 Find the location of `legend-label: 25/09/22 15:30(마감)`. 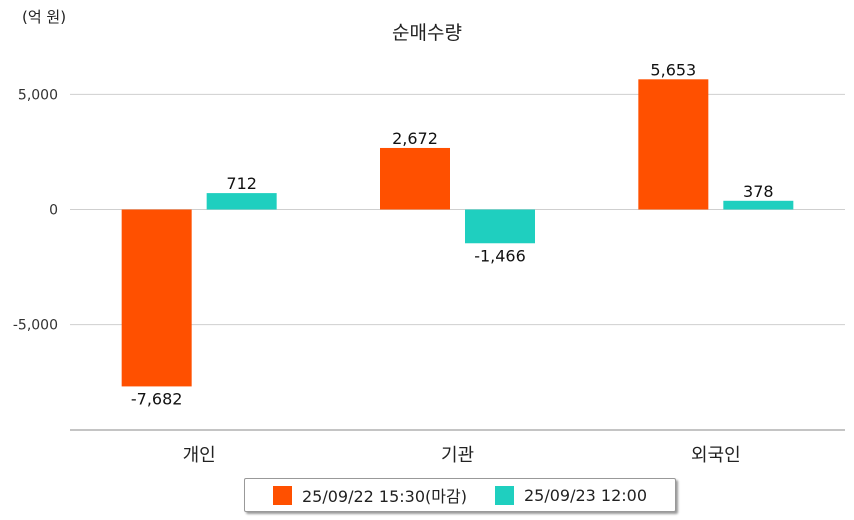

legend-label: 25/09/22 15:30(마감) is located at coordinates (384, 496).